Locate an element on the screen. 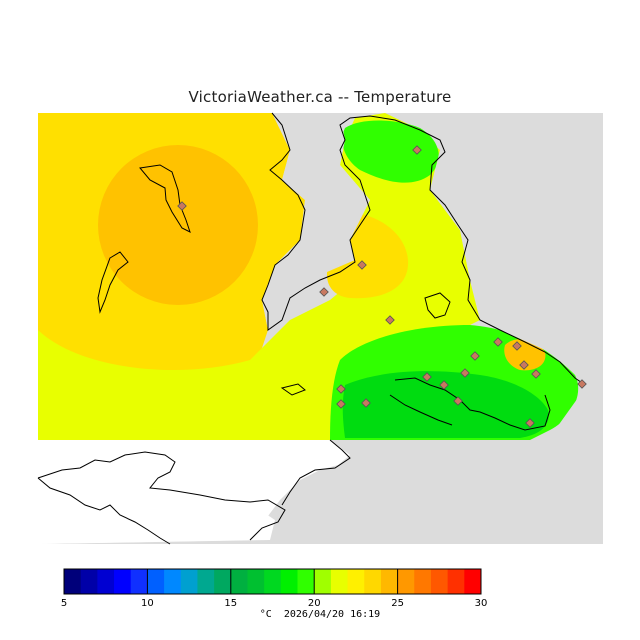 The image size is (640, 640). temp-zone-hot is located at coordinates (178, 225).